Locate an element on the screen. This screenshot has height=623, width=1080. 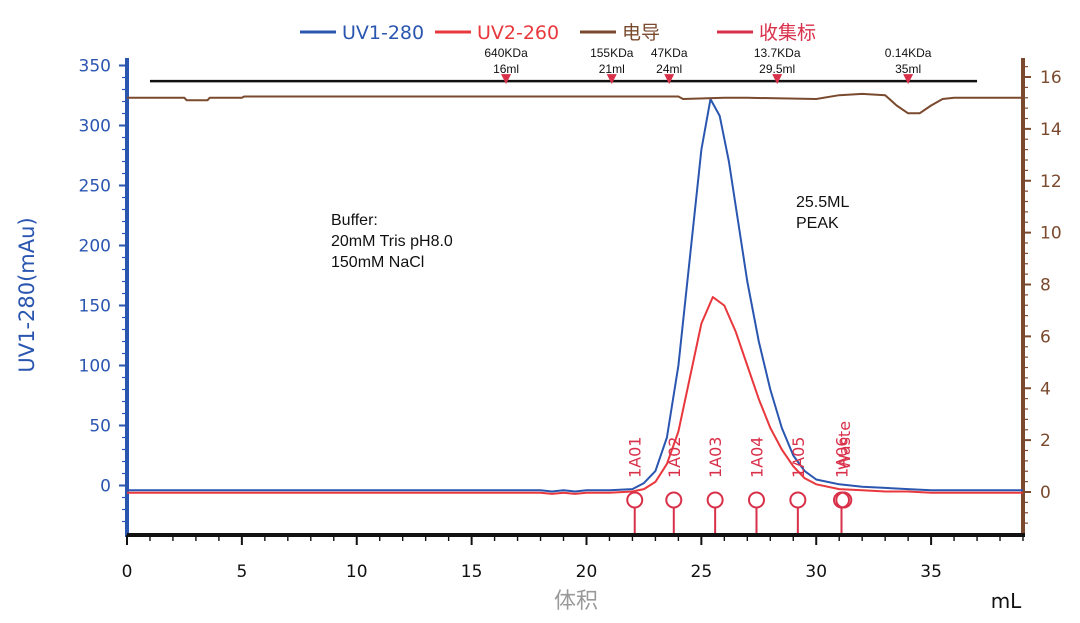
peak-annotation-line: 25.5ML is located at coordinates (822, 202).